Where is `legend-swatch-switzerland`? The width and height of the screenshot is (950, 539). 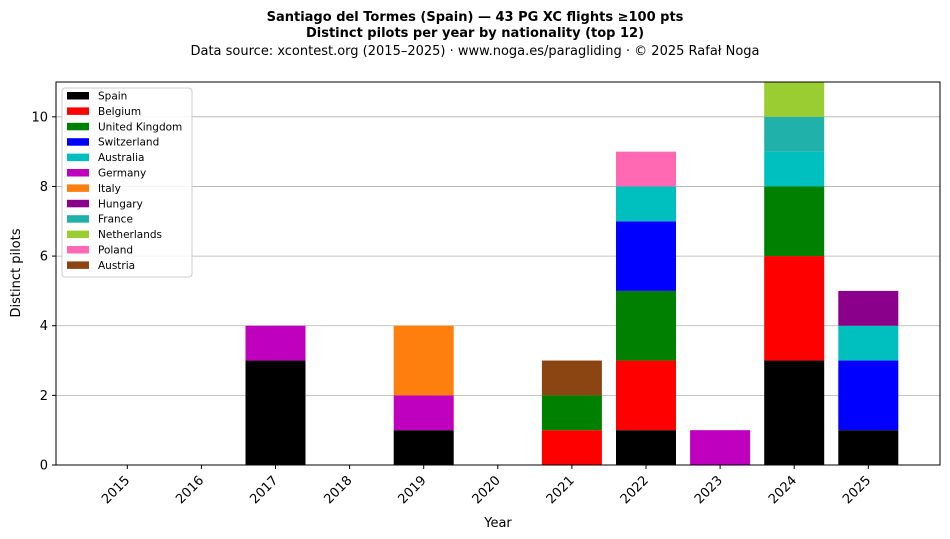 legend-swatch-switzerland is located at coordinates (78, 142).